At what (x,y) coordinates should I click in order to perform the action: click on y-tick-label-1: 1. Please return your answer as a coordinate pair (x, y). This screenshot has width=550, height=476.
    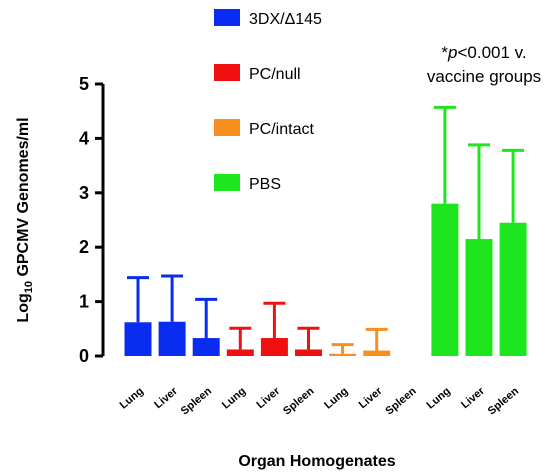
    Looking at the image, I should click on (84, 302).